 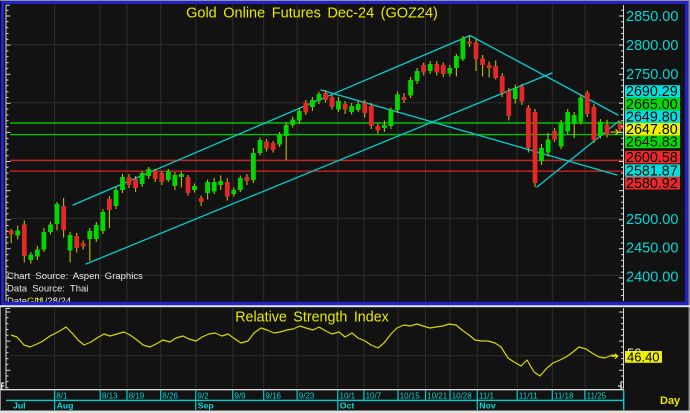 What do you see at coordinates (652, 158) in the screenshot?
I see `svg-text: 2600.58` at bounding box center [652, 158].